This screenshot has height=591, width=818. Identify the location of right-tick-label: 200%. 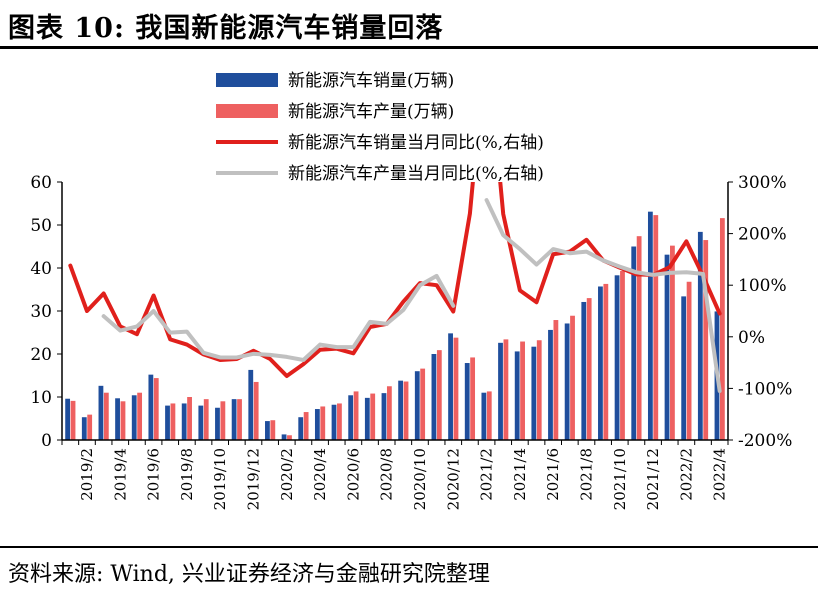
(762, 235).